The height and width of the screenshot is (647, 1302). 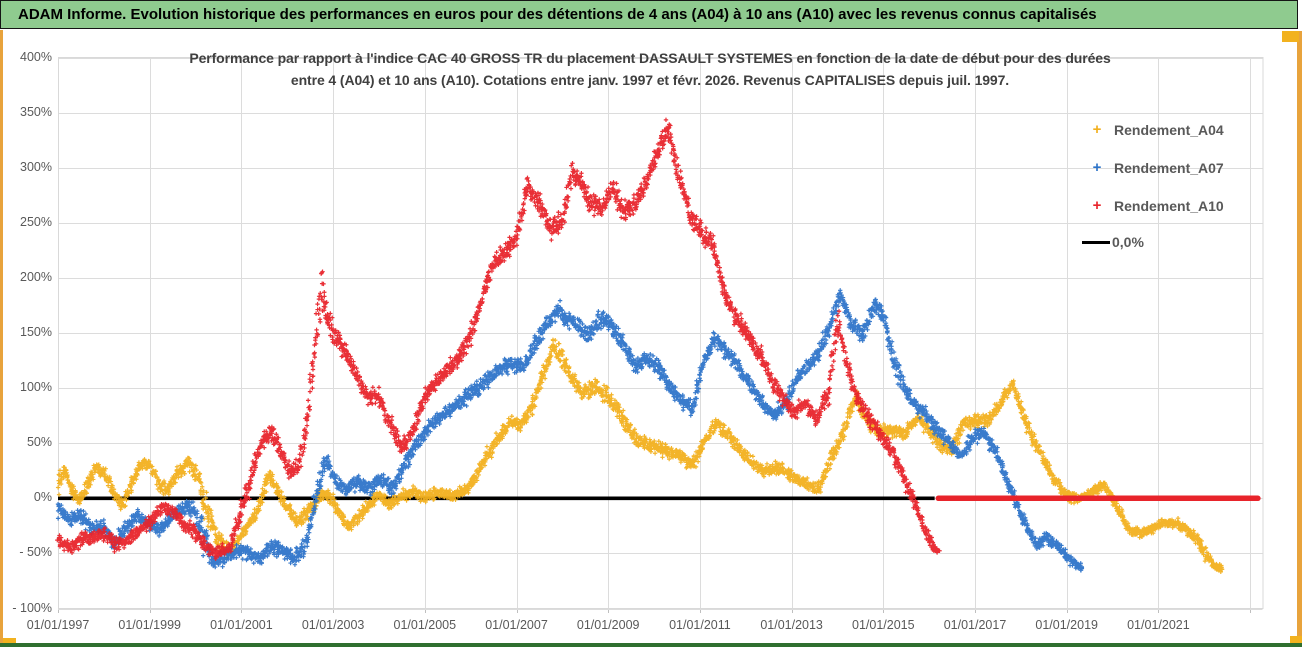 I want to click on x-axis-tick-label: 01/01/2009, so click(x=608, y=625).